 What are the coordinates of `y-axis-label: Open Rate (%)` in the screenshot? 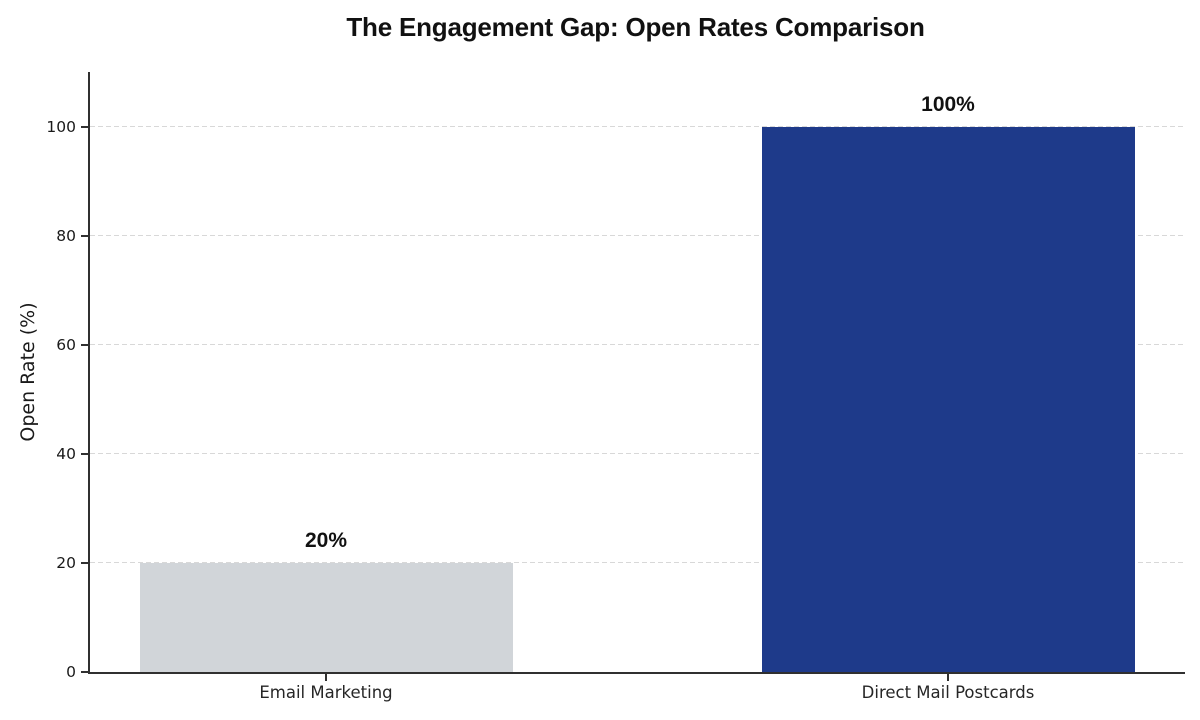 It's located at (28, 372).